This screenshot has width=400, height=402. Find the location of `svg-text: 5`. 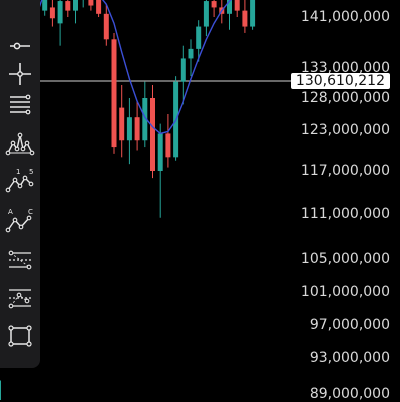

svg-text: 5 is located at coordinates (31, 172).